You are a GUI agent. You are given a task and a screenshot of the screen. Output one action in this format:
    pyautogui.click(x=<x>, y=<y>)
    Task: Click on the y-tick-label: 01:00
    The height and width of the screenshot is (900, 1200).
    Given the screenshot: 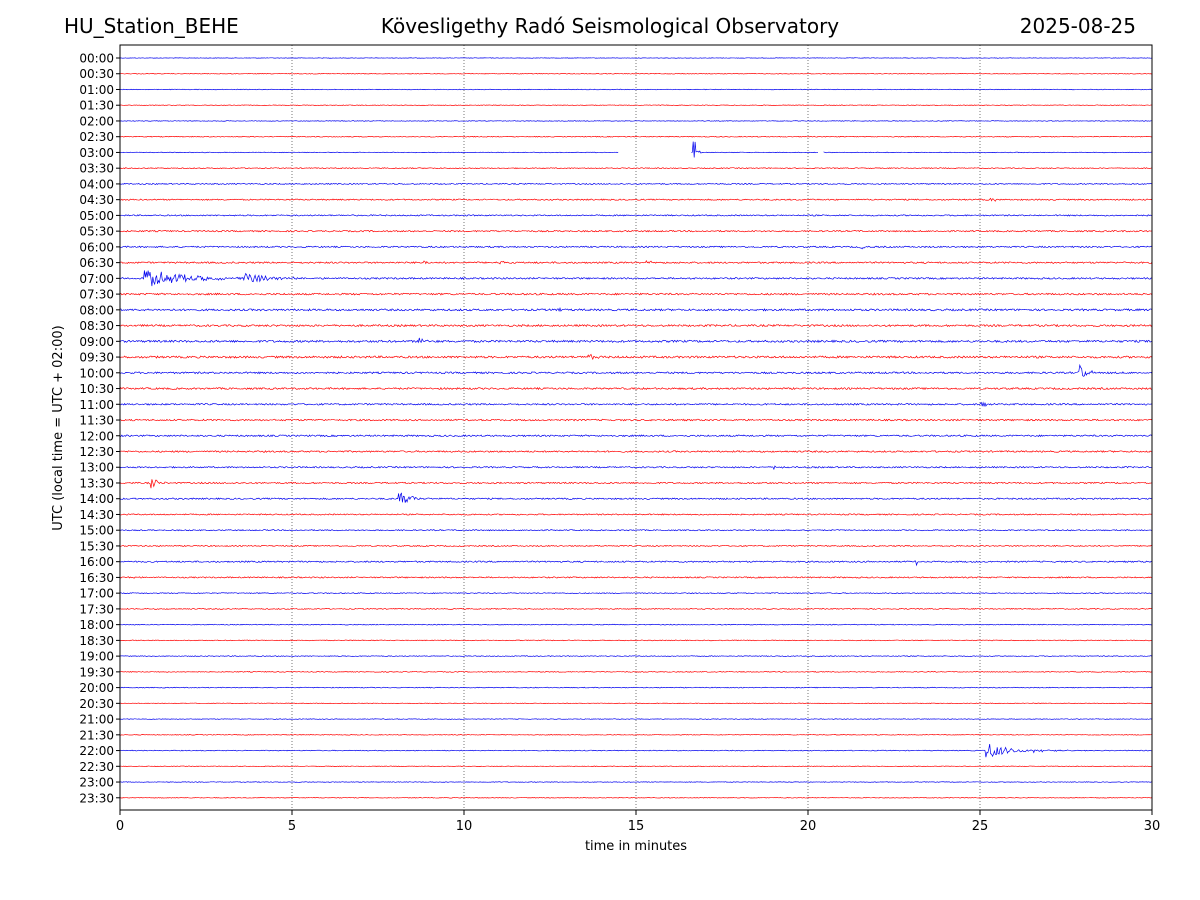 What is the action you would take?
    pyautogui.click(x=96, y=90)
    